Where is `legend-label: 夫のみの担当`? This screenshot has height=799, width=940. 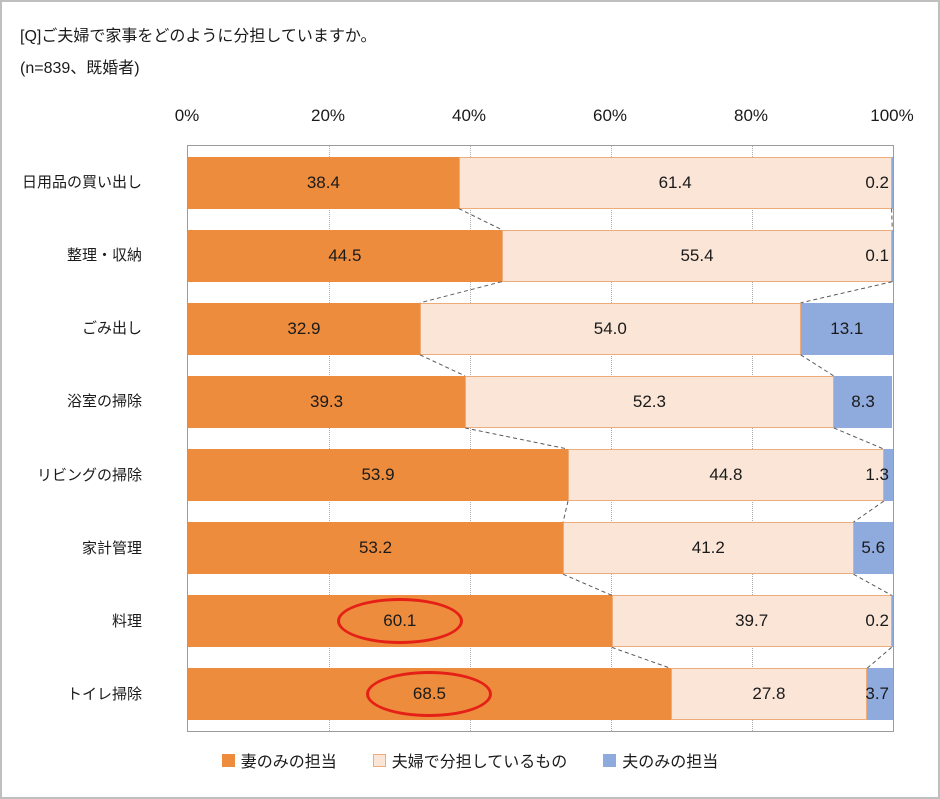
legend-label: 夫のみの担当 is located at coordinates (670, 762).